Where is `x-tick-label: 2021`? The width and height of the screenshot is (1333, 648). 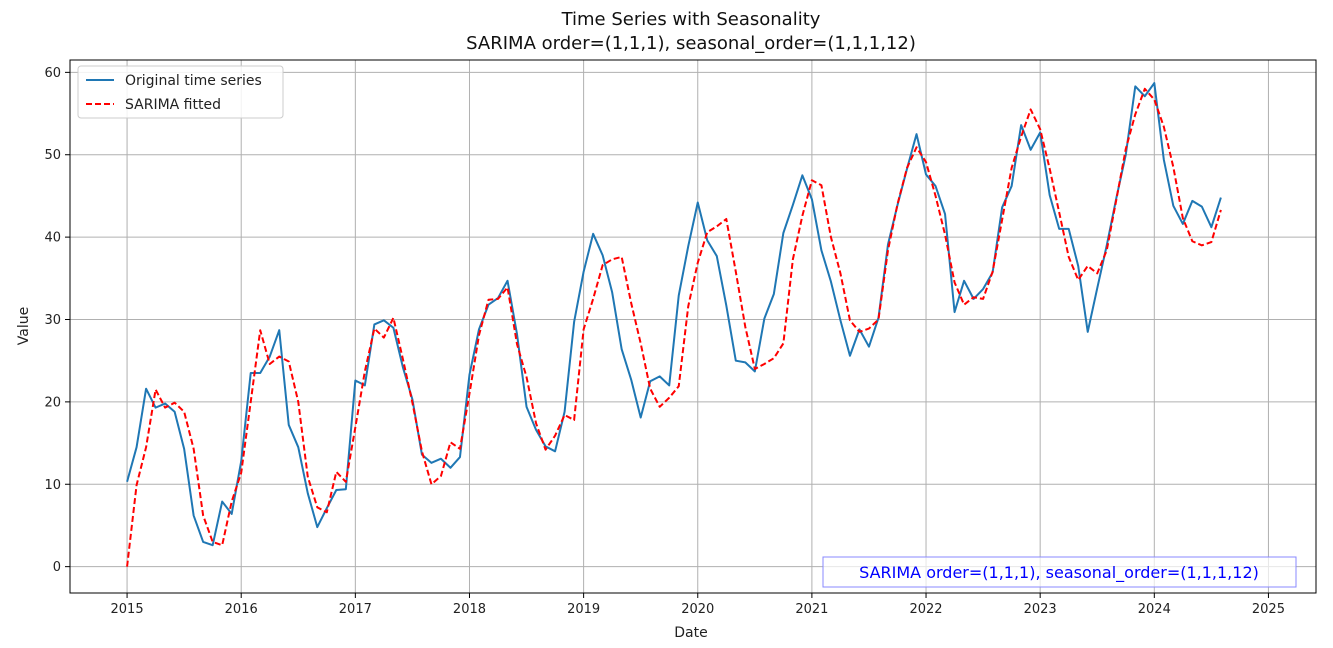
x-tick-label: 2021 is located at coordinates (811, 609).